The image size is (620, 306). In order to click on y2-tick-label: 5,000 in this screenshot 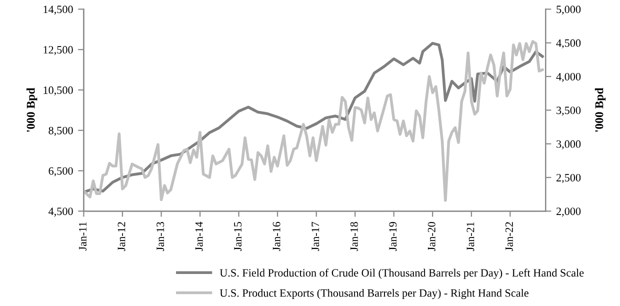, I will do `click(568, 10)`.